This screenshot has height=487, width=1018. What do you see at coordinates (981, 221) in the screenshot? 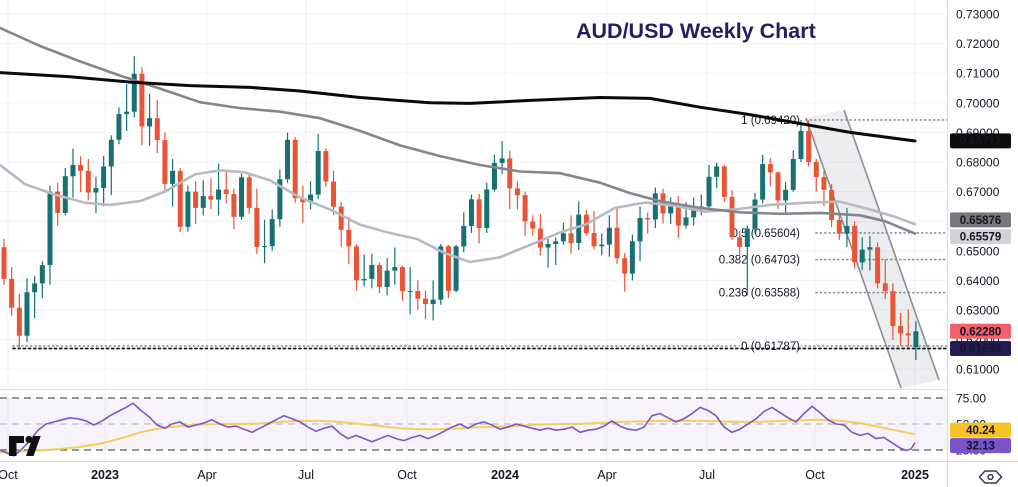
I see `price-badge: 0.65876` at bounding box center [981, 221].